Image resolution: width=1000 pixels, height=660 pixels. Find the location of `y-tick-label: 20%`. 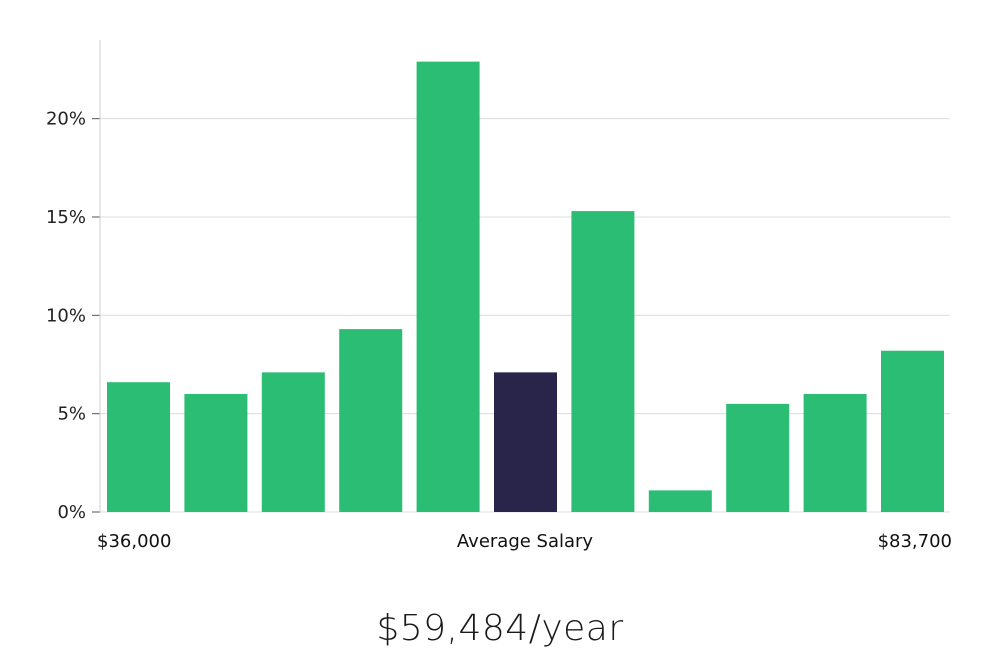

y-tick-label: 20% is located at coordinates (66, 119).